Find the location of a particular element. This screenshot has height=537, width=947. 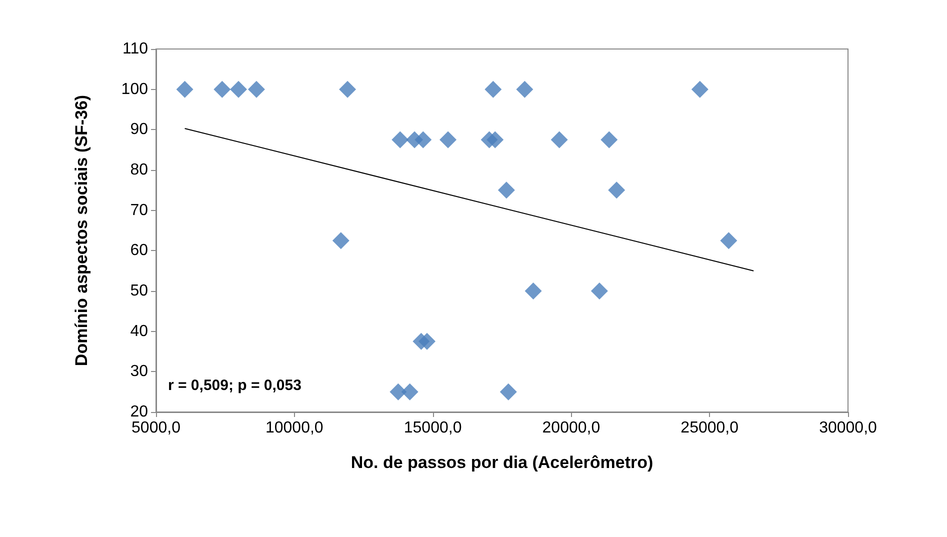

y-tick-label: 80 is located at coordinates (139, 170).